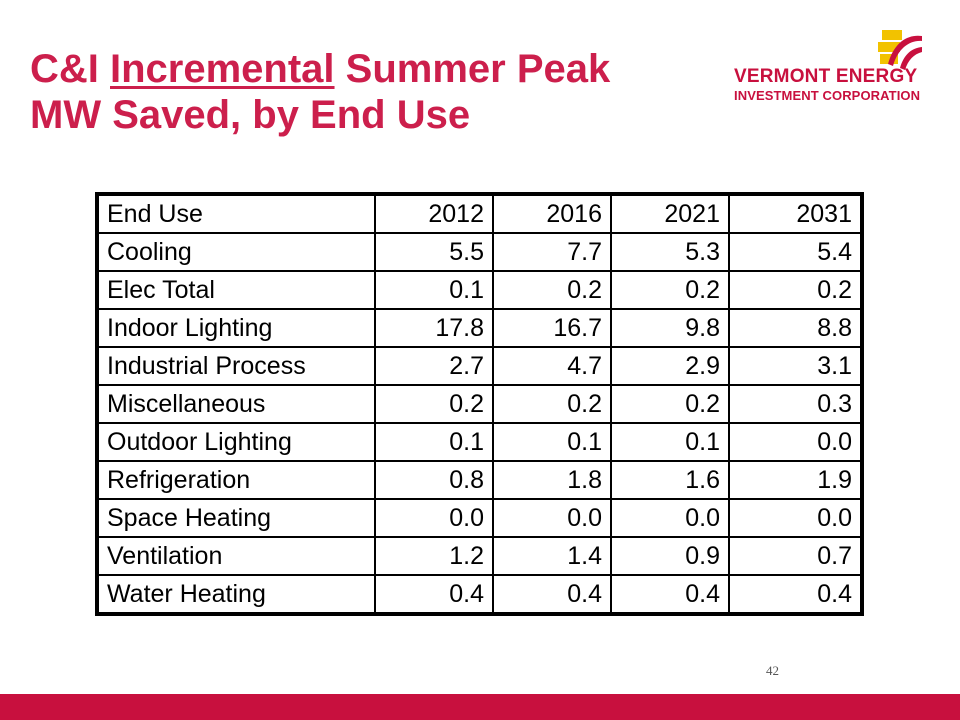  Describe the element at coordinates (236, 594) in the screenshot. I see `end-use-cell: Water Heating` at that location.